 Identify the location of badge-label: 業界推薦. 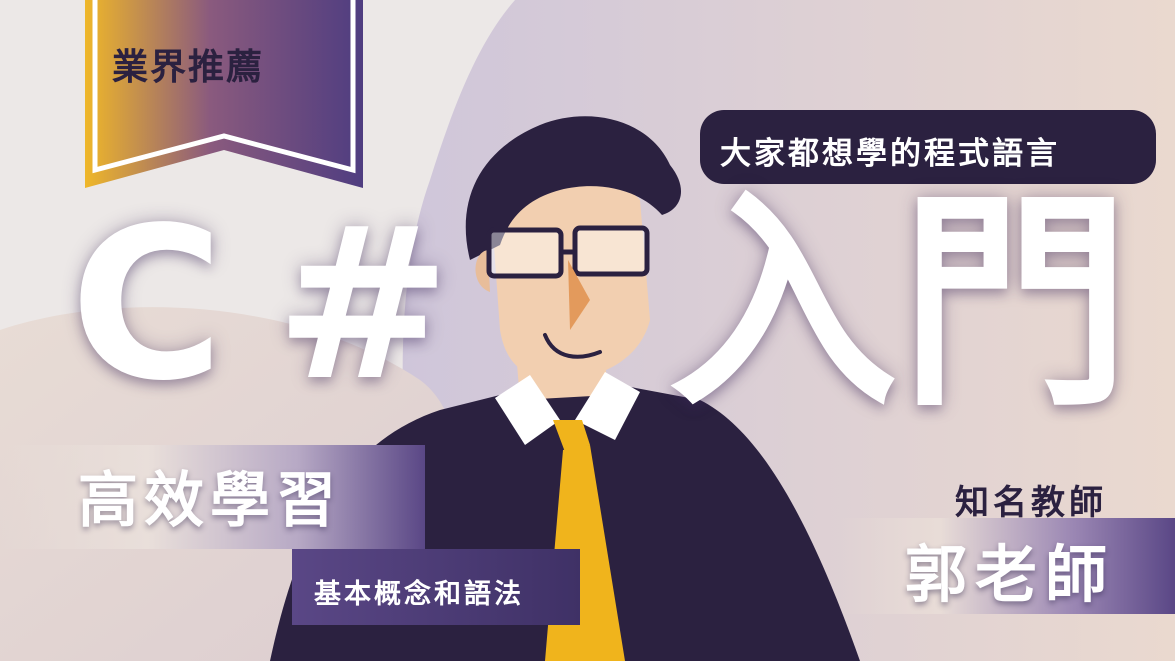
(188, 67).